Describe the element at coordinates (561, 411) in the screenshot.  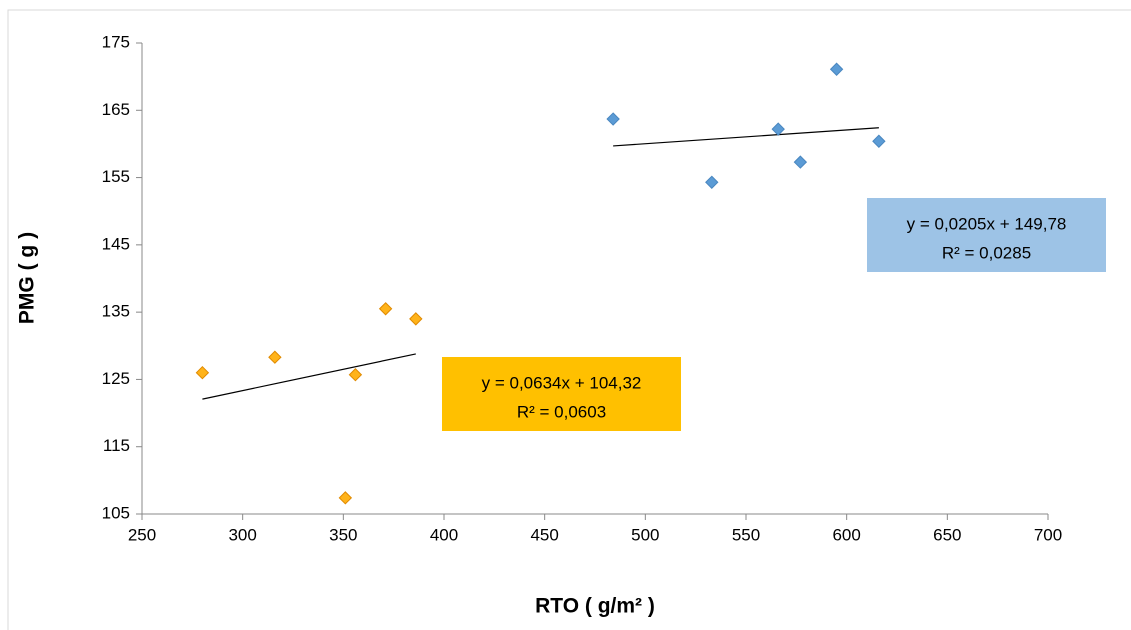
I see `r2-label: R² = 0,0603` at that location.